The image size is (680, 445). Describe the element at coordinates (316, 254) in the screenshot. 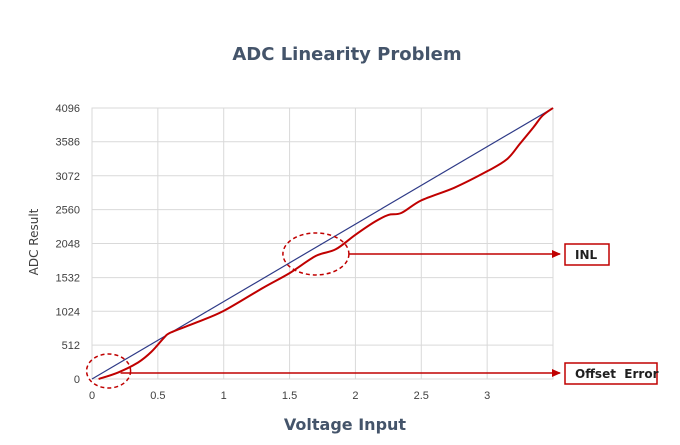

I see `inl-highlight` at that location.